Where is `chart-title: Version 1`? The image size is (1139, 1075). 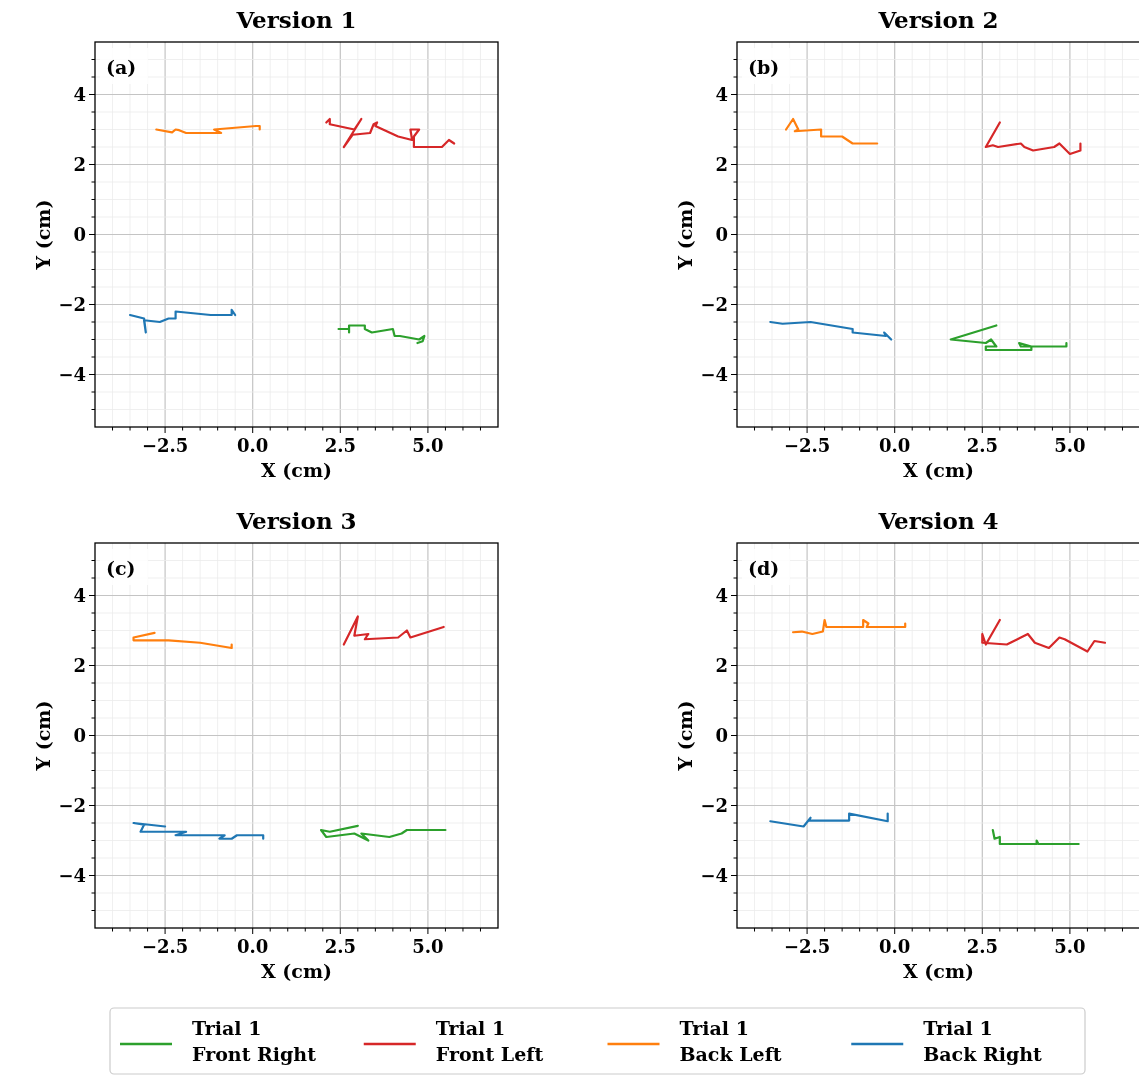
chart-title: Version 1 is located at coordinates (296, 19).